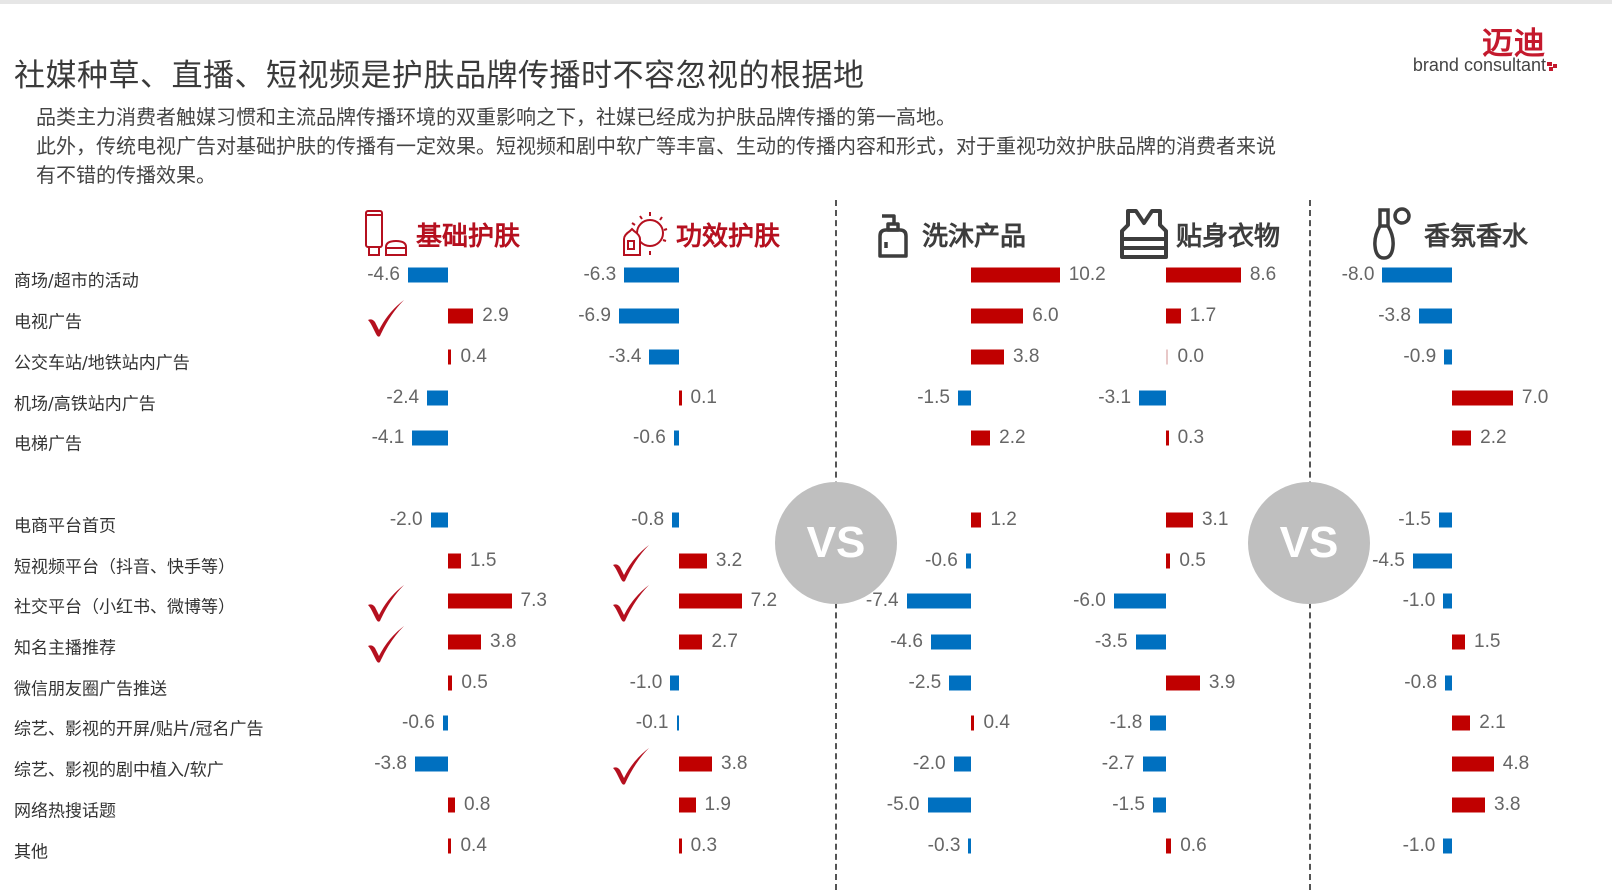 The image size is (1612, 890). What do you see at coordinates (1192, 560) in the screenshot?
I see `value-label: 0.5` at bounding box center [1192, 560].